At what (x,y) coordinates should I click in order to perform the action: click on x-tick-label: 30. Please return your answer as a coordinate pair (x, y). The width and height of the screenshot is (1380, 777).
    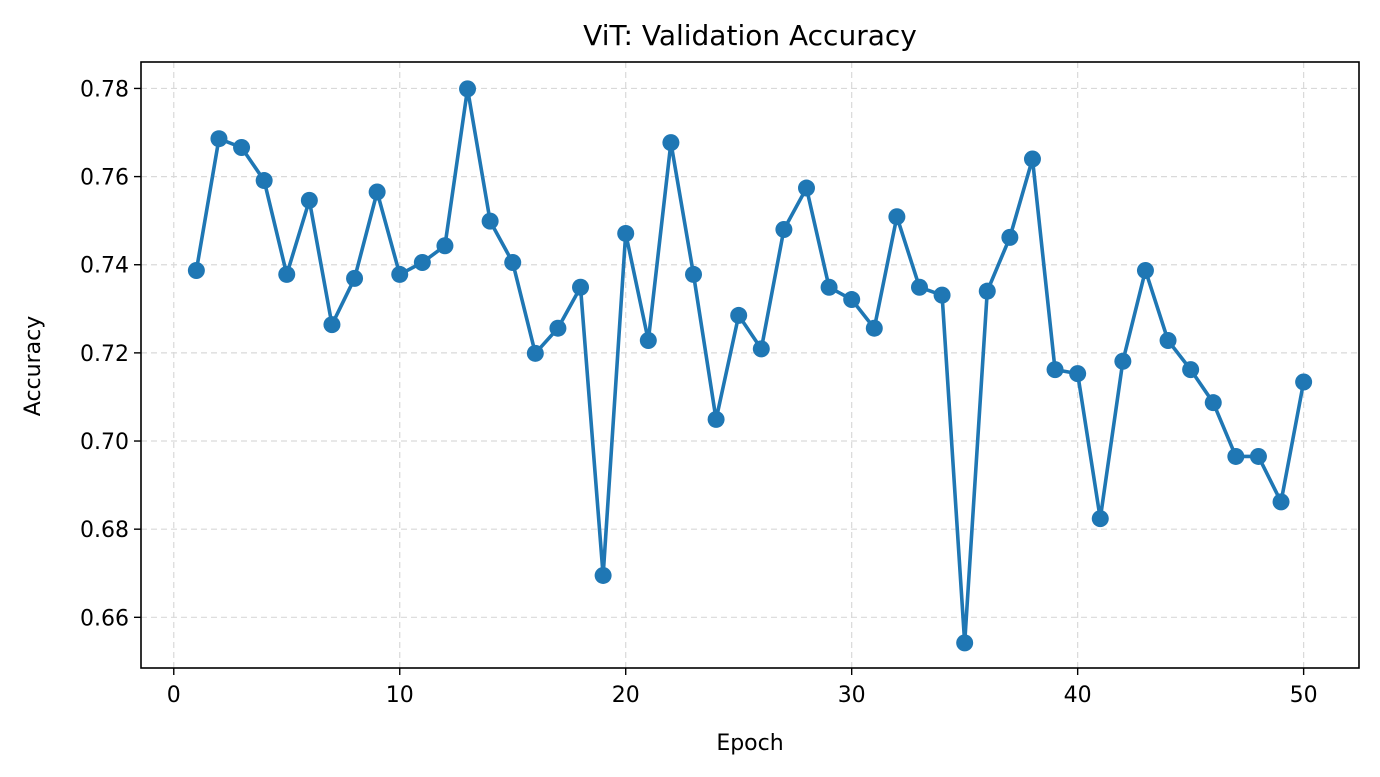
    Looking at the image, I should click on (852, 695).